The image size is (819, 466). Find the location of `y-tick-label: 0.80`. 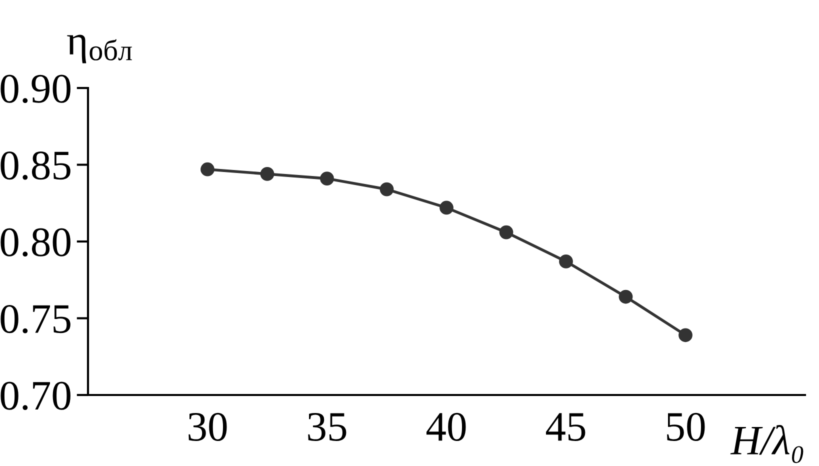

y-tick-label: 0.80 is located at coordinates (35, 242).